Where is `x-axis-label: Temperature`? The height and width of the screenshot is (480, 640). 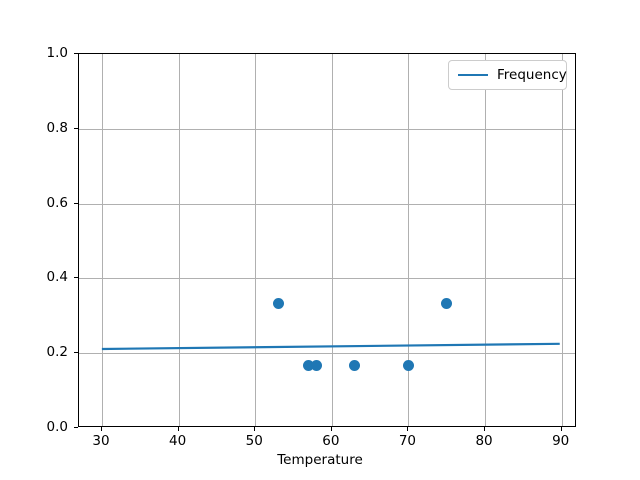 x-axis-label: Temperature is located at coordinates (320, 460).